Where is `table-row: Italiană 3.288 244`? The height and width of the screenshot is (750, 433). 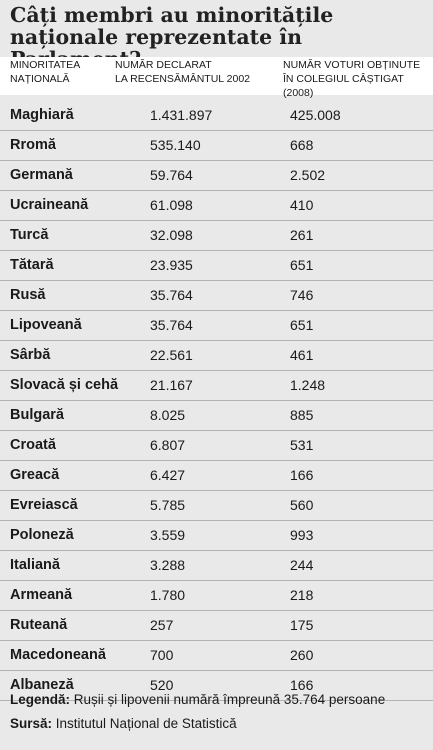 table-row: Italiană 3.288 244 is located at coordinates (216, 566).